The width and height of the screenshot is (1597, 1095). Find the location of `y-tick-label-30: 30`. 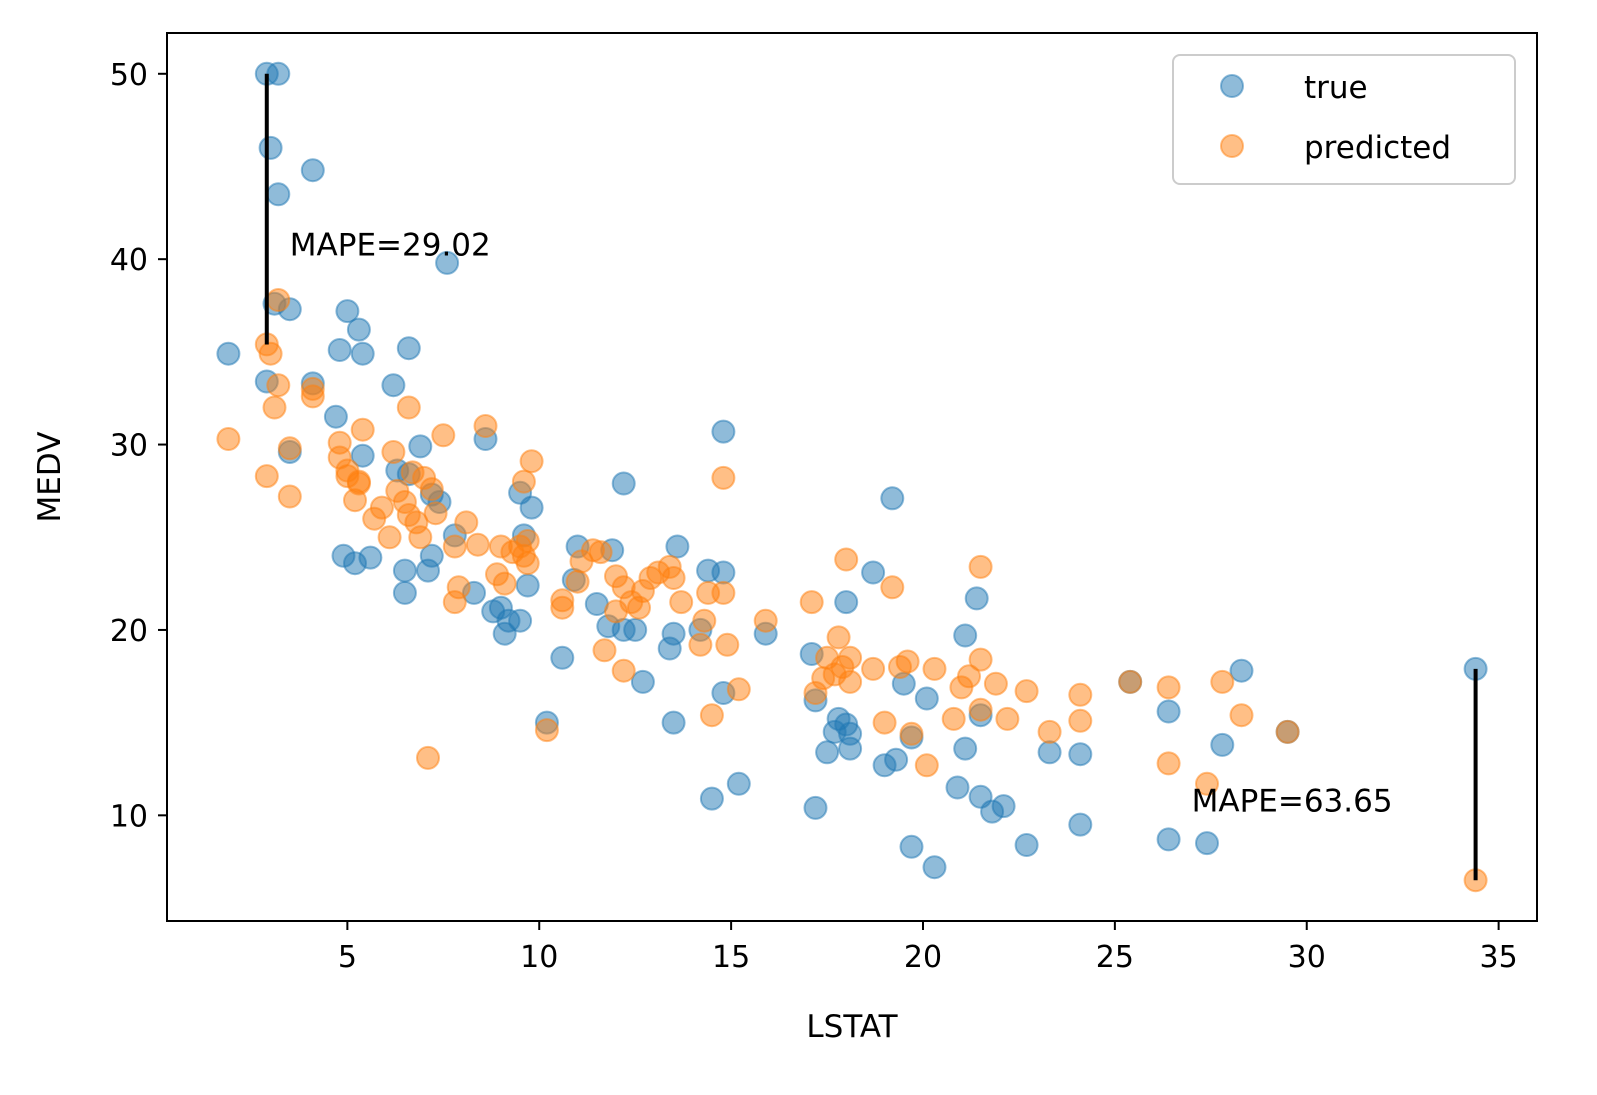

y-tick-label-30: 30 is located at coordinates (129, 446).